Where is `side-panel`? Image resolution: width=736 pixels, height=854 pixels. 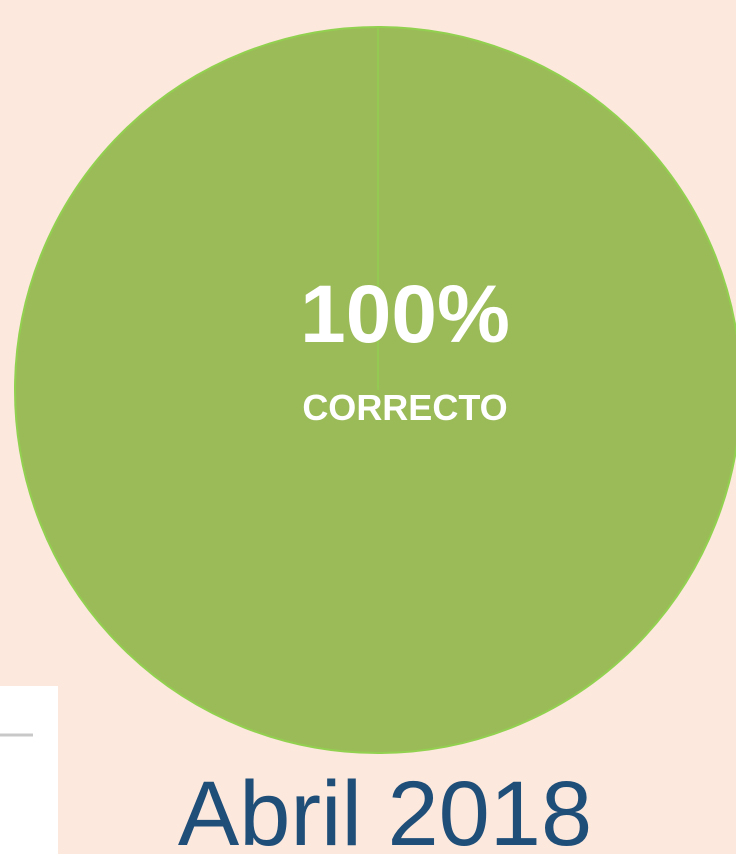 side-panel is located at coordinates (29, 770).